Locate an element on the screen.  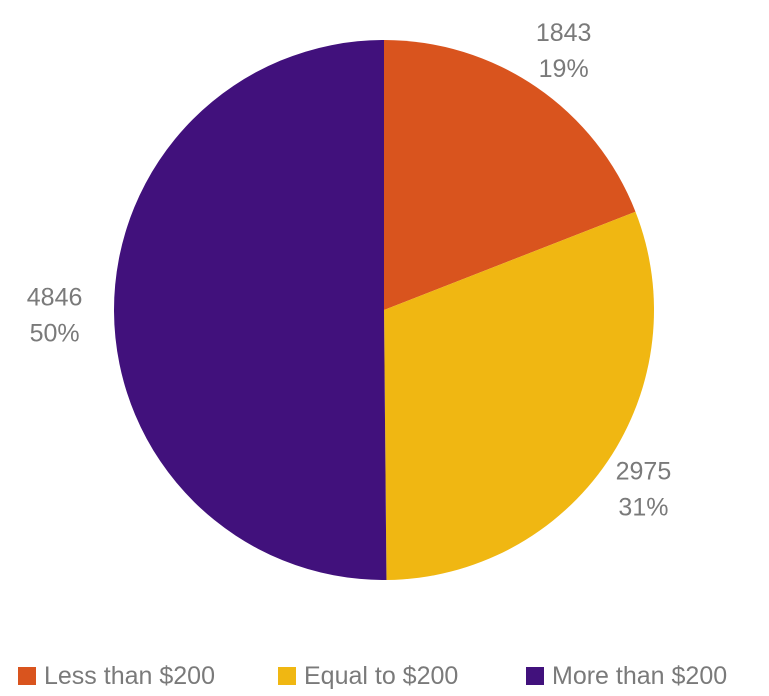
legend-label-equal-to-200: Equal to $200 is located at coordinates (381, 675).